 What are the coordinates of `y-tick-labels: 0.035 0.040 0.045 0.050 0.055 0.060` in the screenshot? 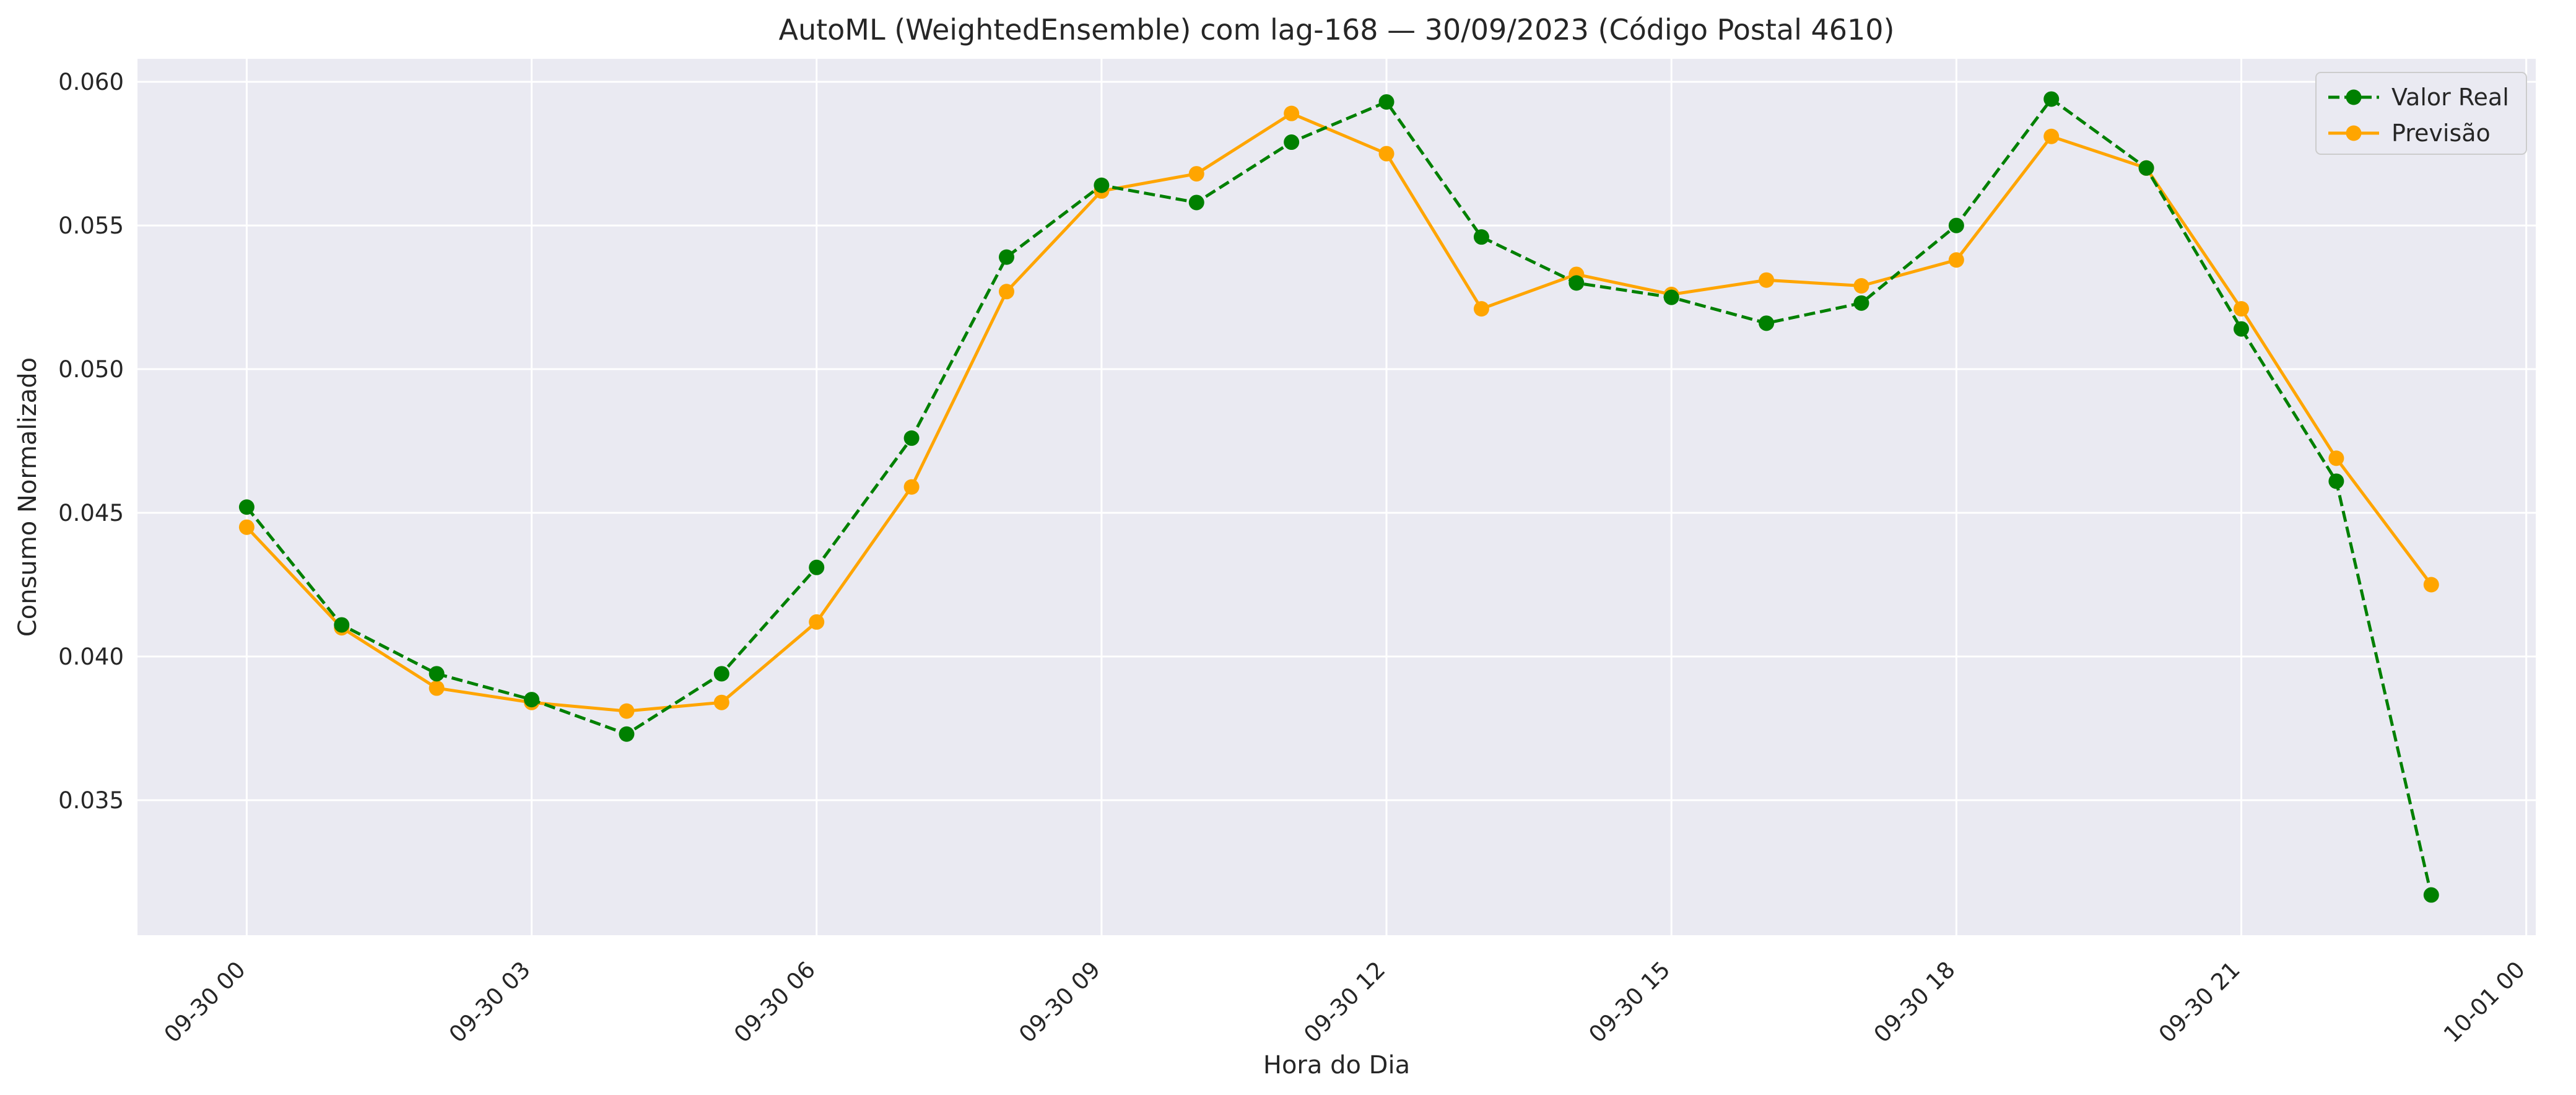 It's located at (91, 441).